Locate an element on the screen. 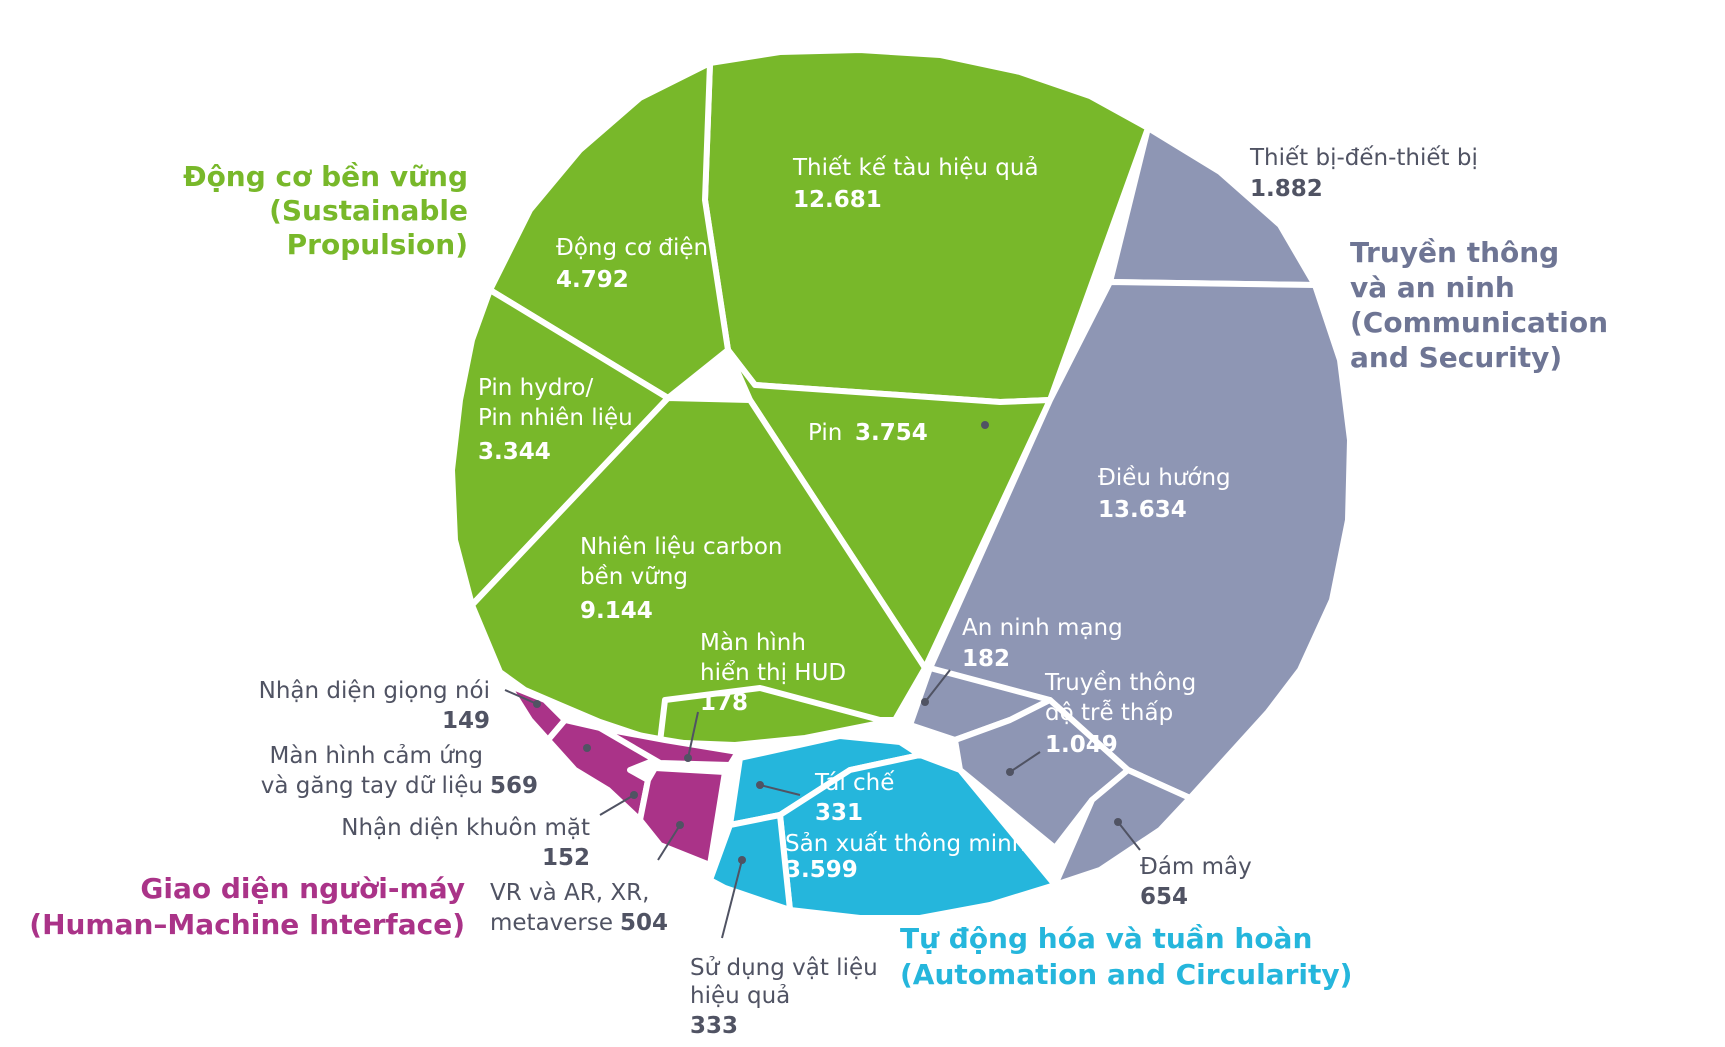 Image resolution: width=1725 pixels, height=1047 pixels. leader-cloud is located at coordinates (1129, 836).